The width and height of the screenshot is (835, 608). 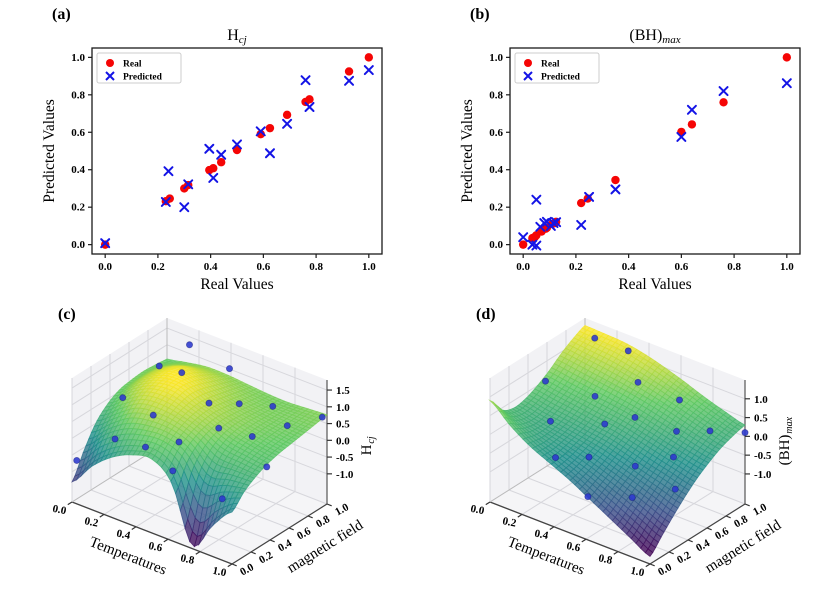 What do you see at coordinates (61, 14) in the screenshot?
I see `panel-label-a: (a)` at bounding box center [61, 14].